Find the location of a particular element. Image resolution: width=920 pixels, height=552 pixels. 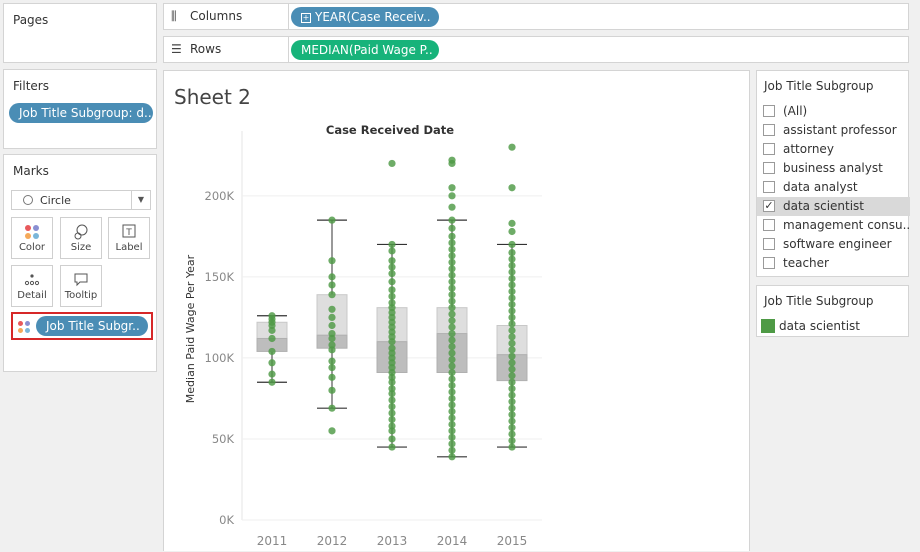

filter-option: assistant professor is located at coordinates (833, 130).